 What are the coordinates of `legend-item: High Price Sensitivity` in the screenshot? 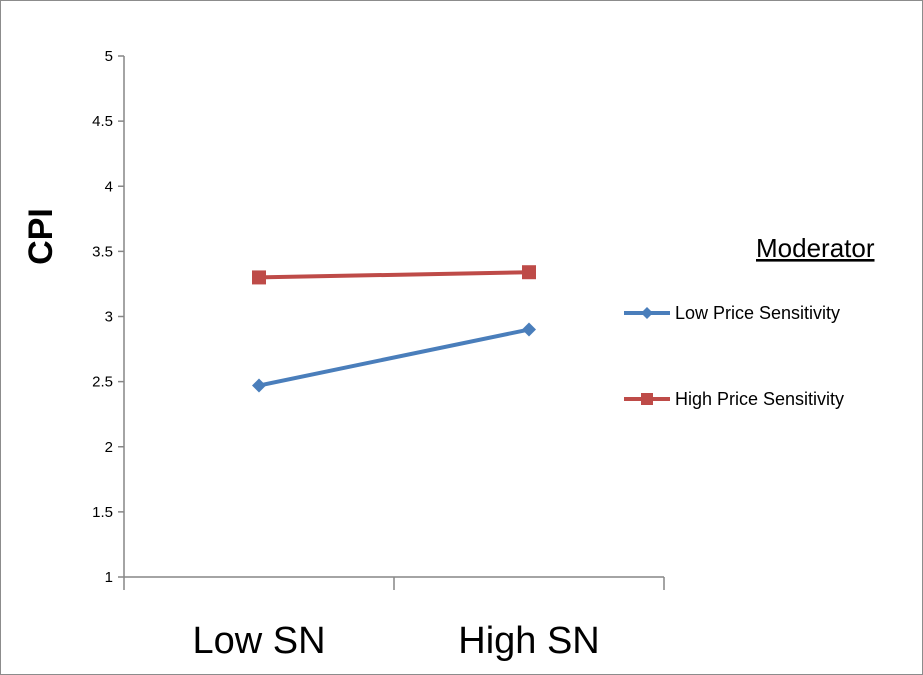 It's located at (734, 399).